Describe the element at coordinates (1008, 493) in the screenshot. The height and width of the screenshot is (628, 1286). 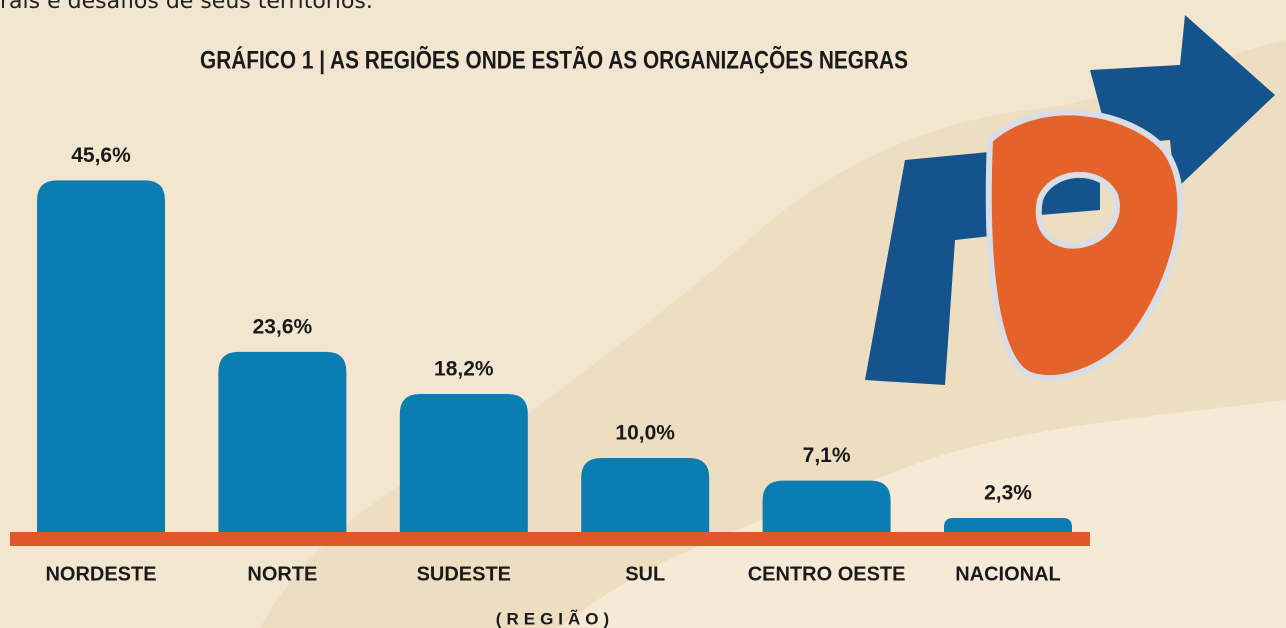
I see `value-label: 2,3%` at that location.